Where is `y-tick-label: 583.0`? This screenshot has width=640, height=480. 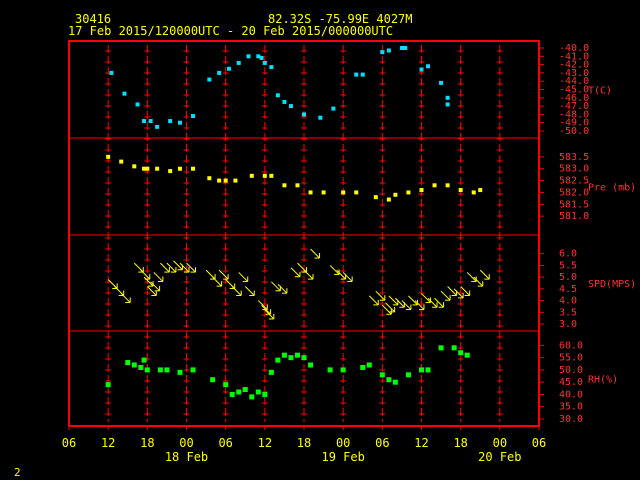
y-tick-label: 583.0 is located at coordinates (574, 169).